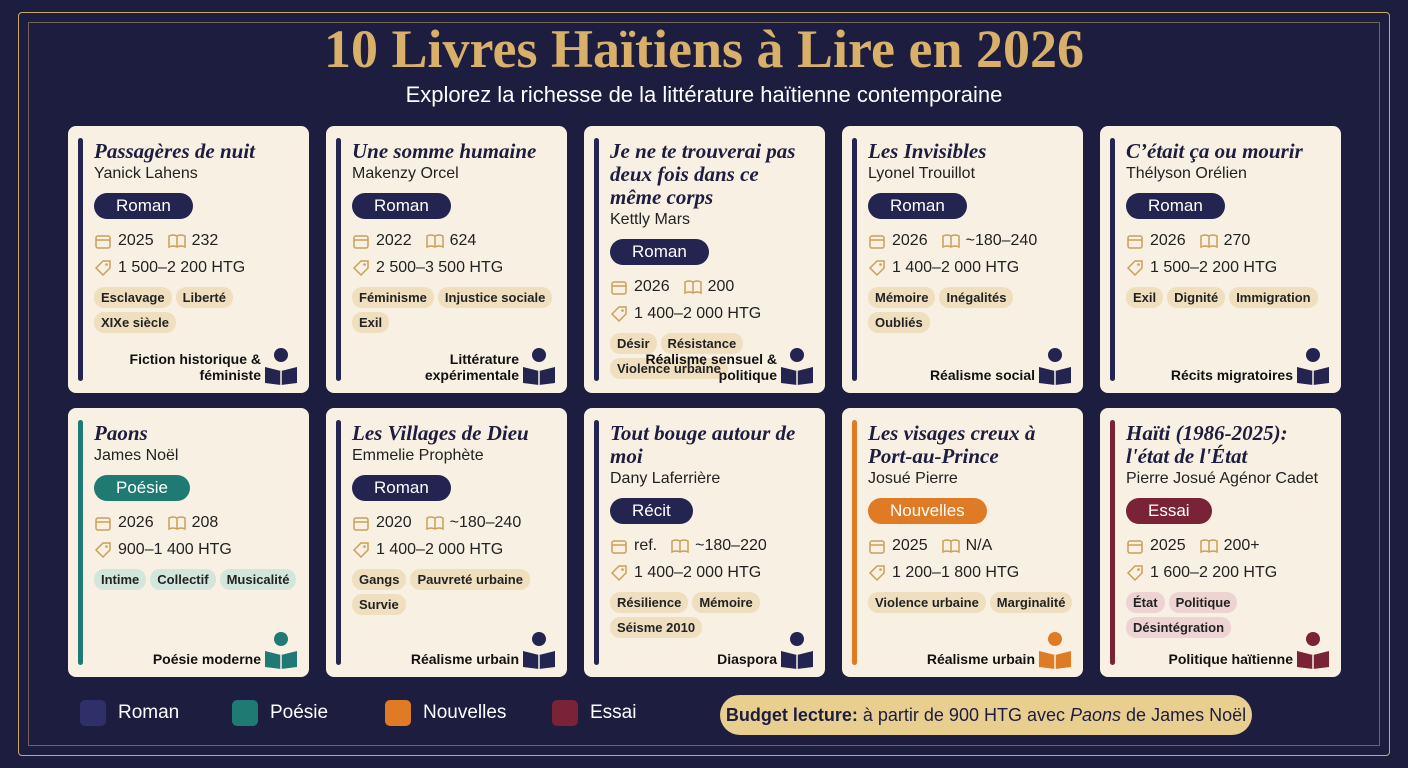  I want to click on book-title: Haïti (1986-2025): l'état de l'État, so click(1207, 444).